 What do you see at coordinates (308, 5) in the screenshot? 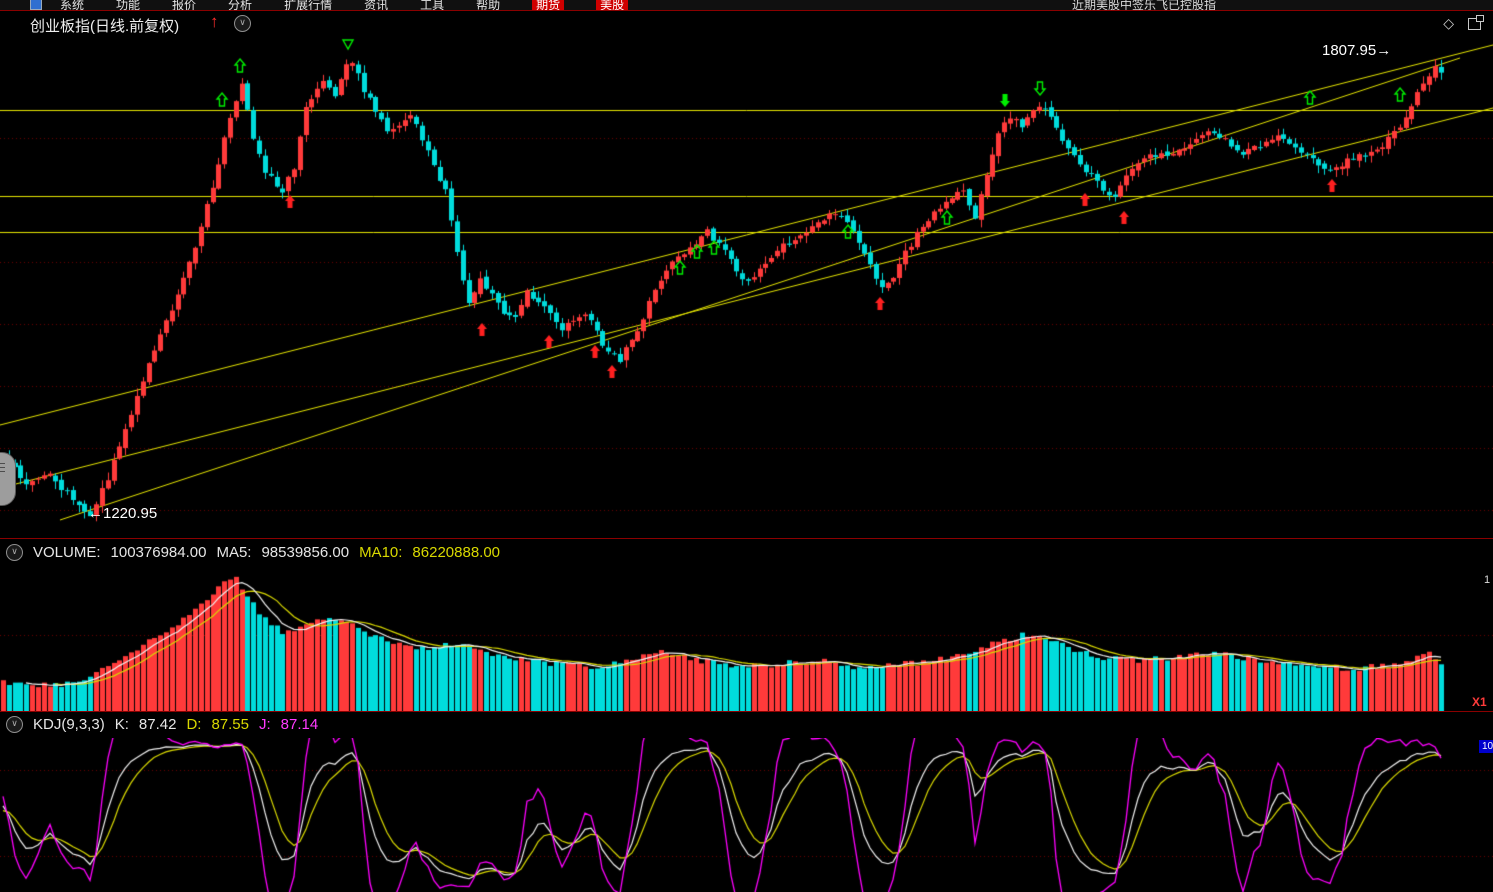
I see `menu-item: 扩展行情` at bounding box center [308, 5].